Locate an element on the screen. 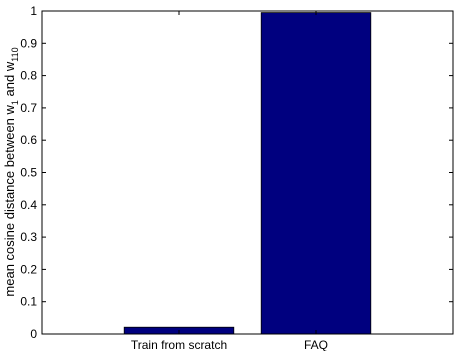  y-axis-label-sub2: 110 is located at coordinates (15, 54).